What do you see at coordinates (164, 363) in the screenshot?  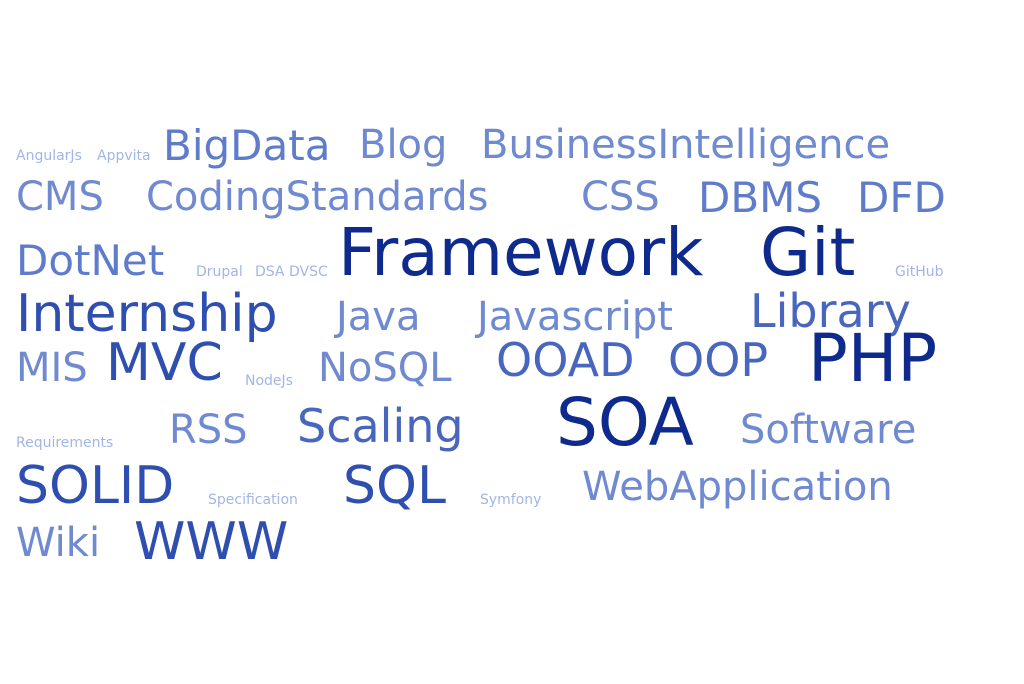 I see `tag-mvc: MVC` at bounding box center [164, 363].